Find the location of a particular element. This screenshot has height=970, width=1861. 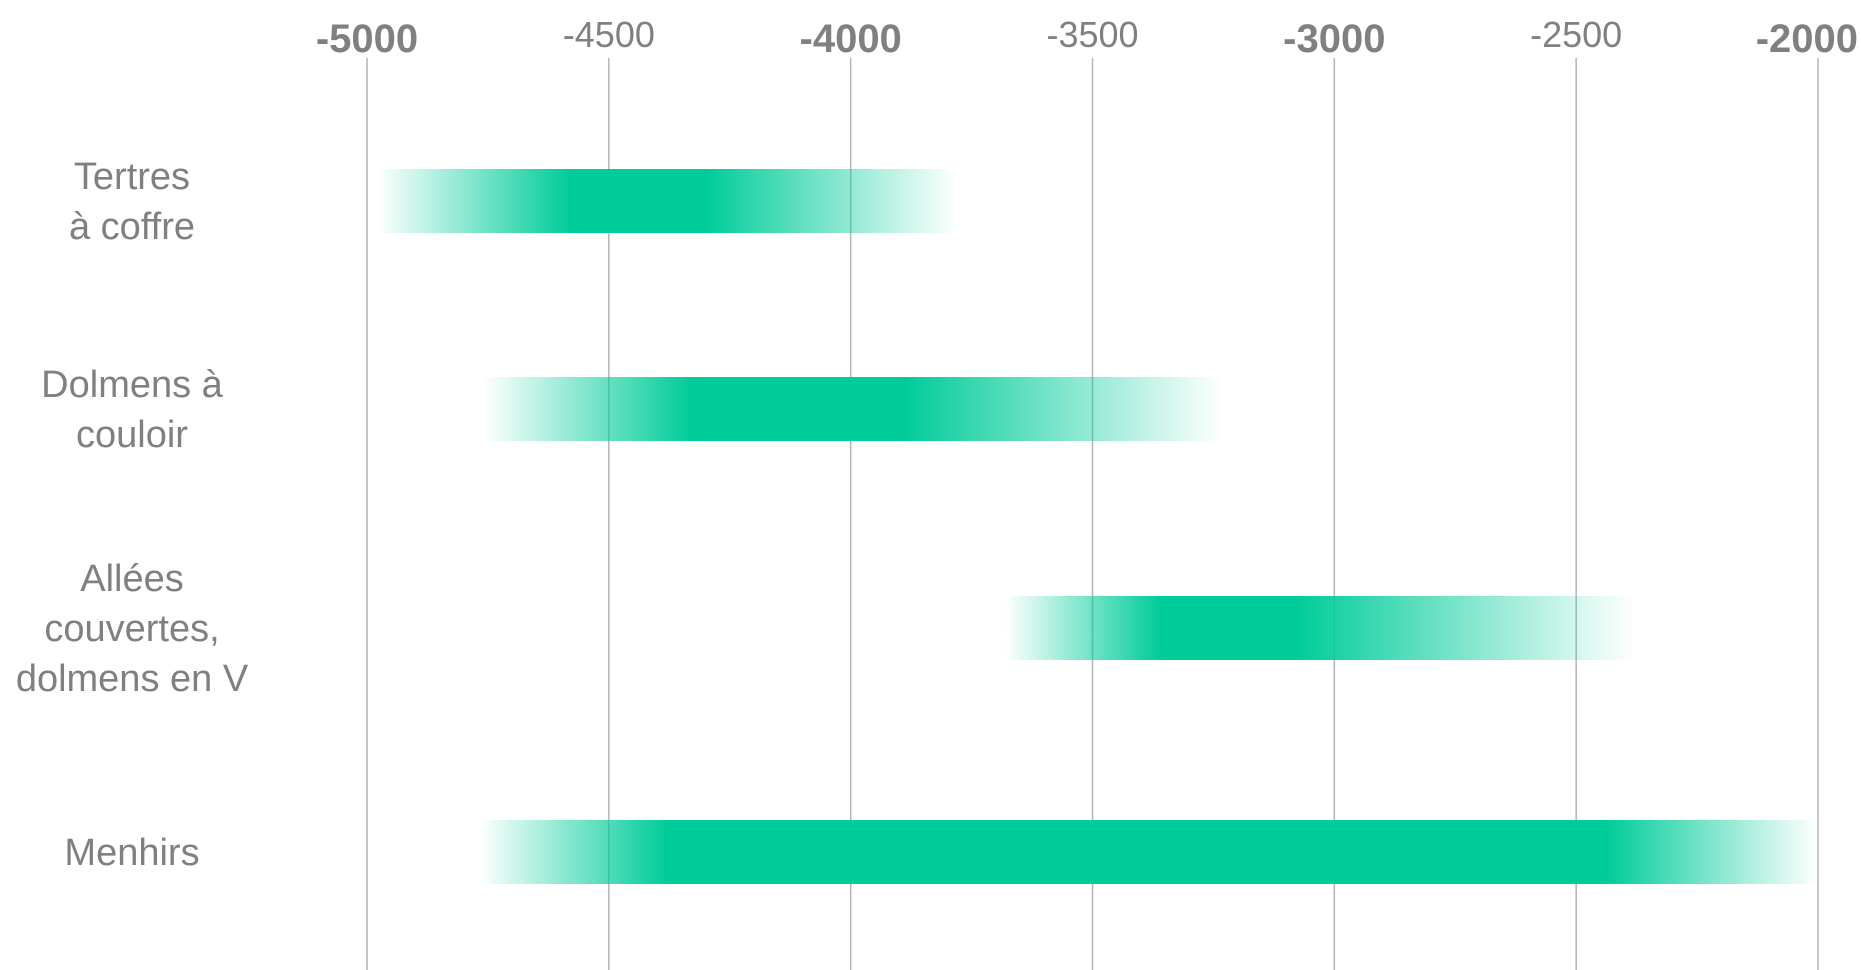

x-tick-label: -5000 is located at coordinates (367, 39).